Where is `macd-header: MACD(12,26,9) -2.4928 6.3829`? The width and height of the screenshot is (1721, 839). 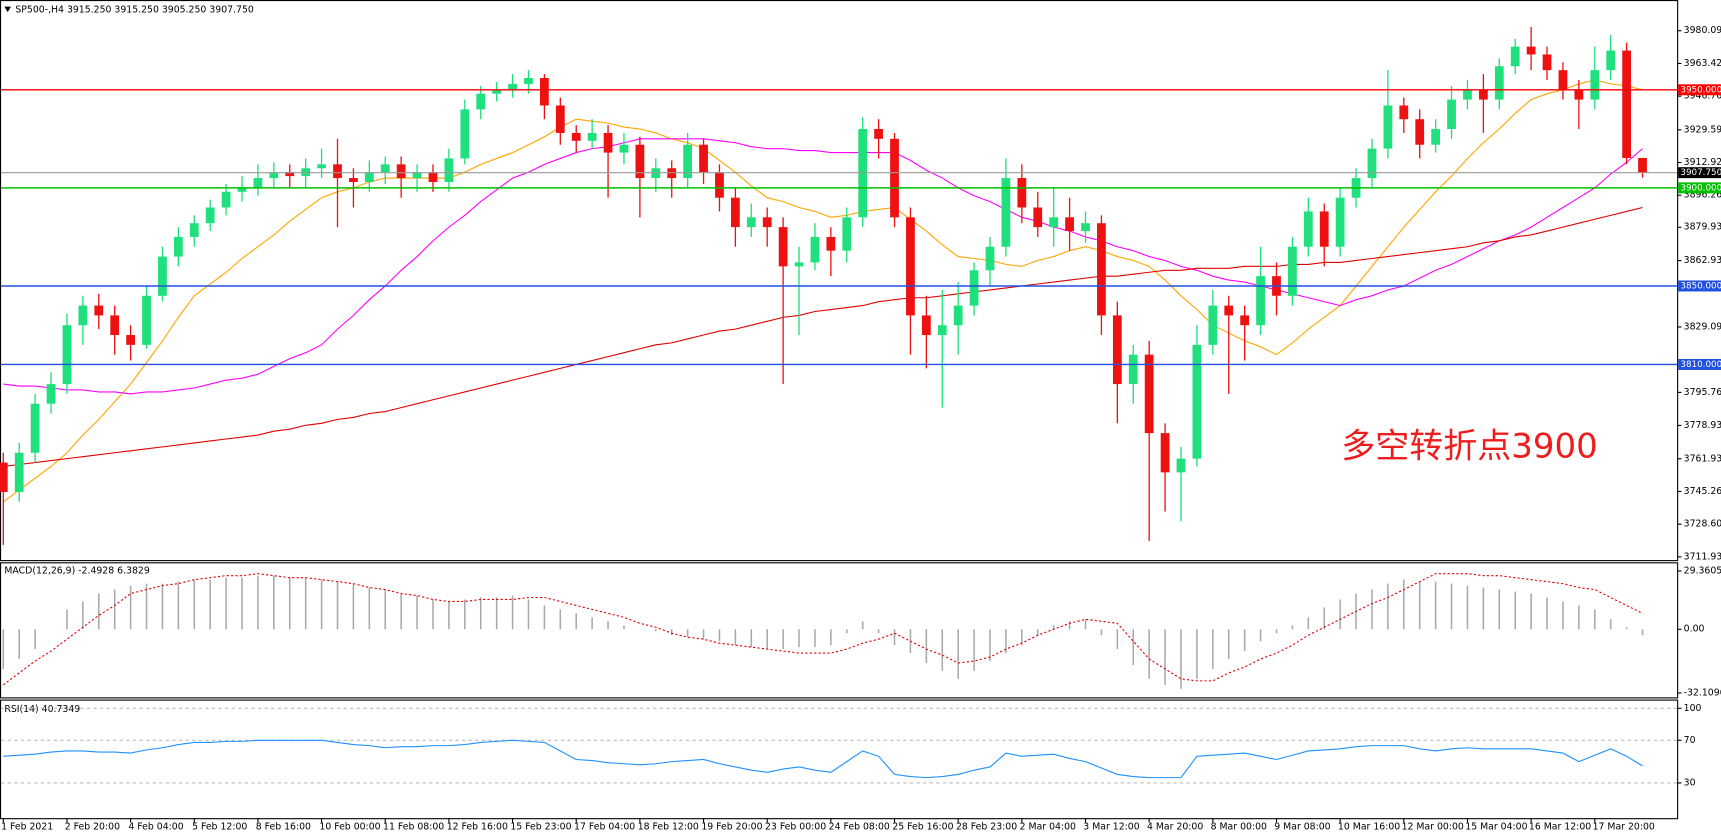 macd-header: MACD(12,26,9) -2.4928 6.3829 is located at coordinates (76, 571).